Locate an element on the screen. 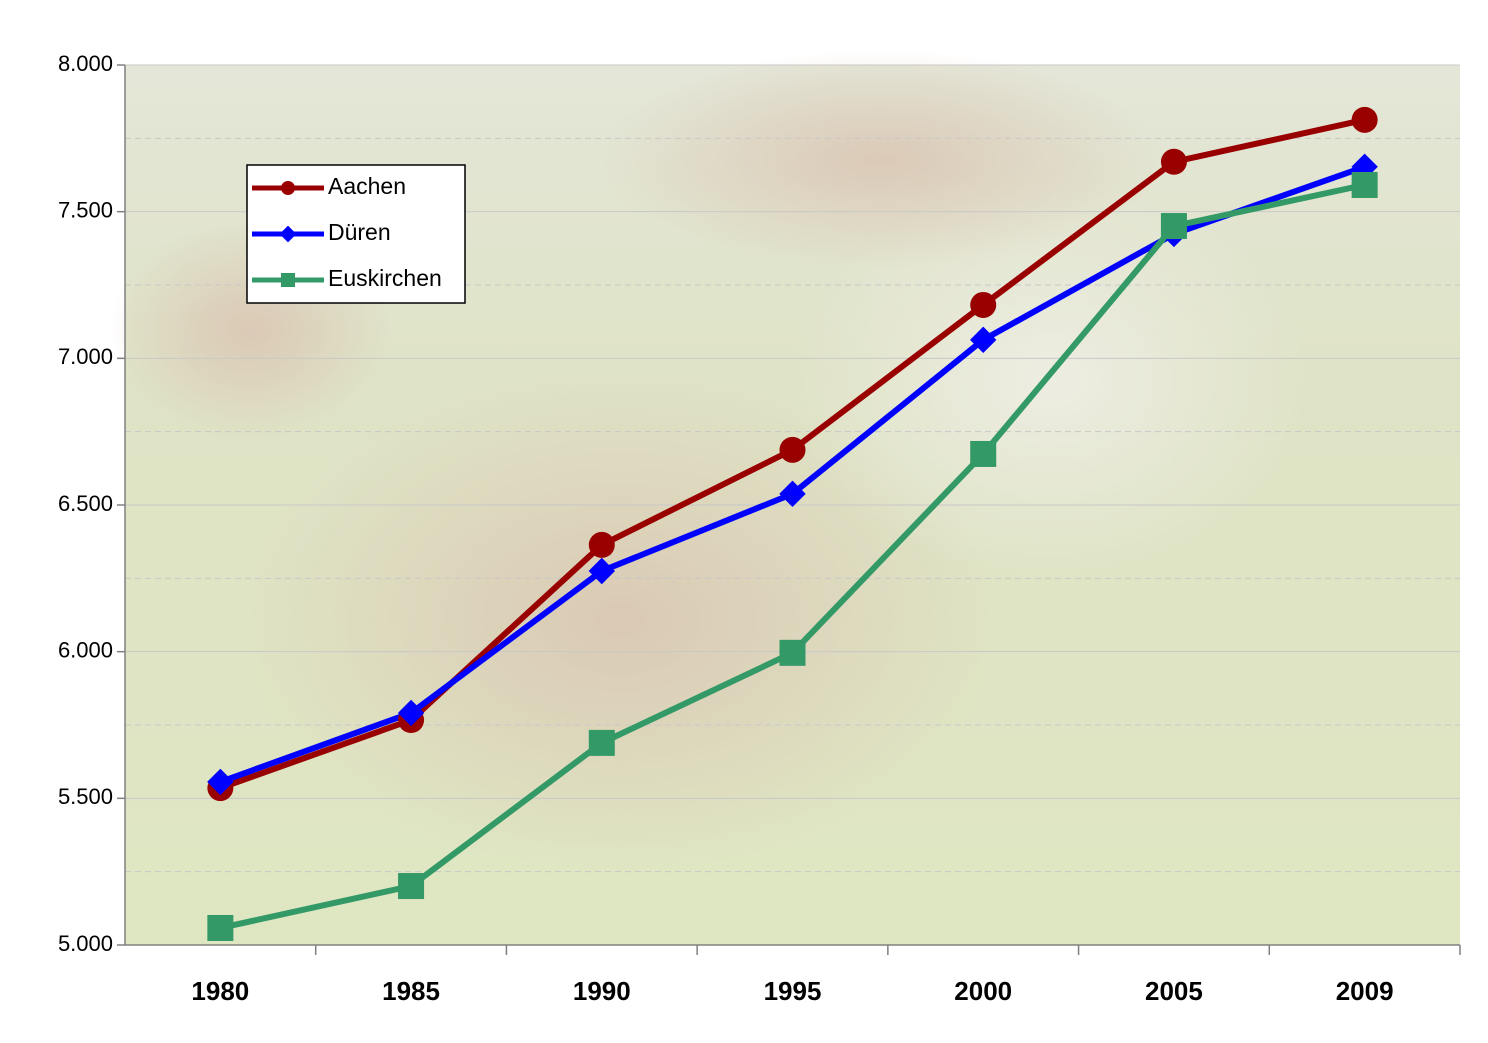 This screenshot has height=1043, width=1488. x-tick-label: 1990 is located at coordinates (602, 991).